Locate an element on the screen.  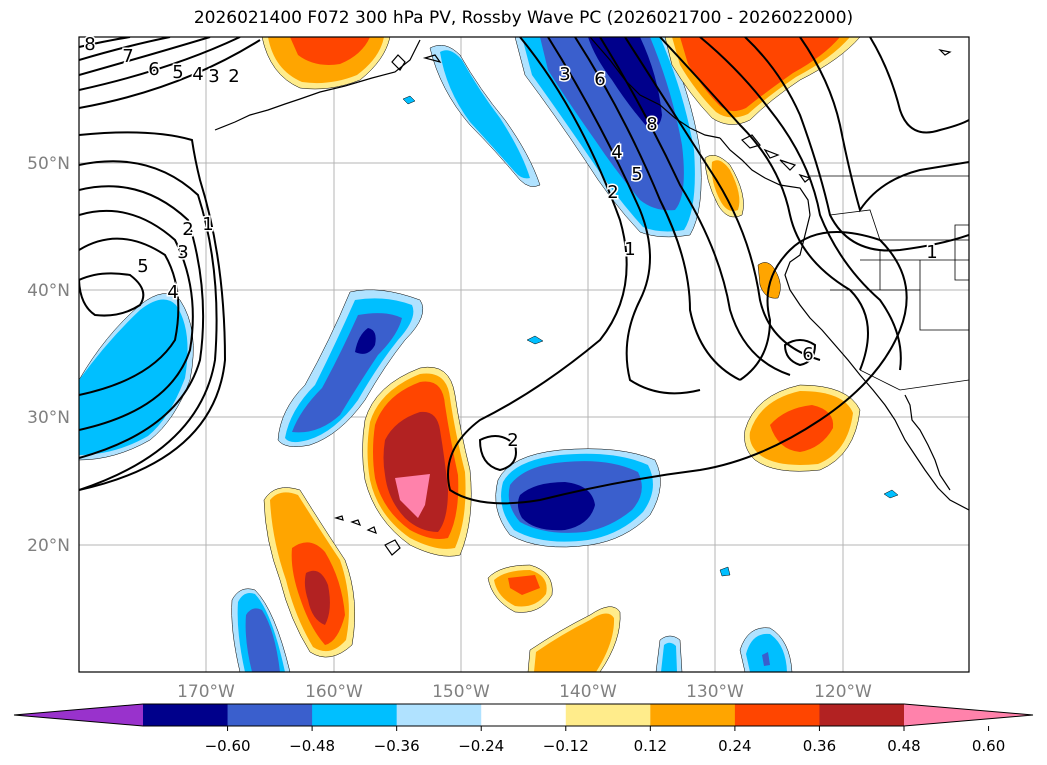
pv-anomaly-negative-subtropical is located at coordinates (578, 498).